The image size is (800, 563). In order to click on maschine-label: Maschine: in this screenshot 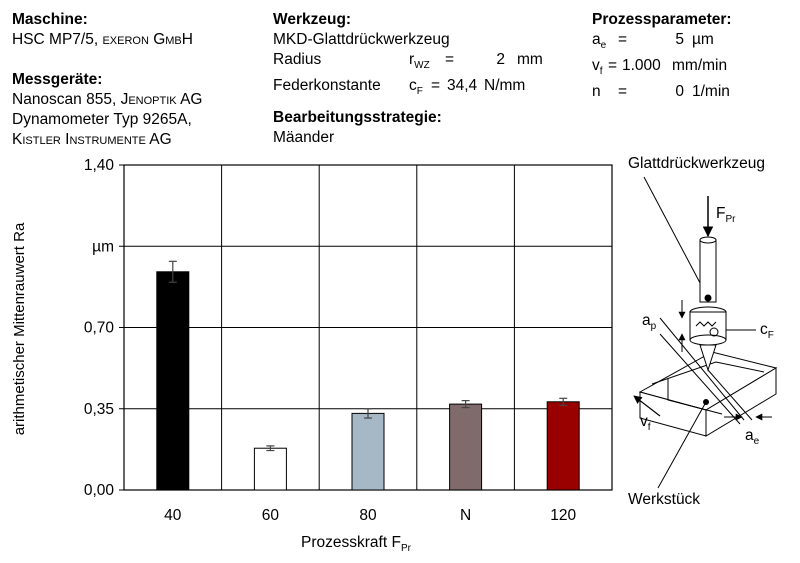, I will do `click(50, 19)`.